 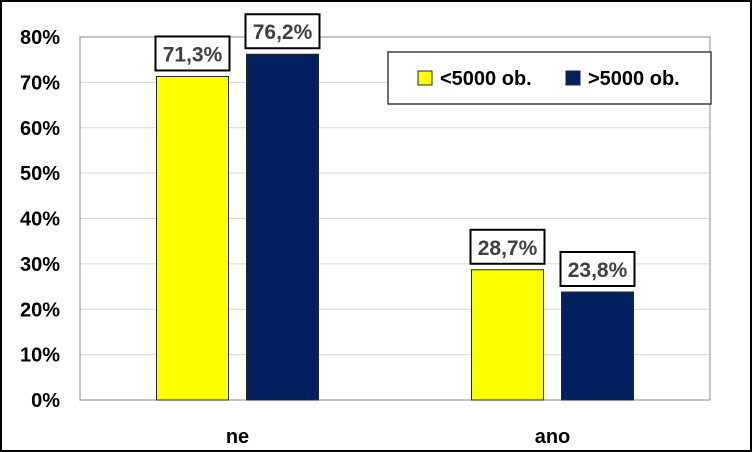 I want to click on data-label: 71,3%, so click(x=193, y=54).